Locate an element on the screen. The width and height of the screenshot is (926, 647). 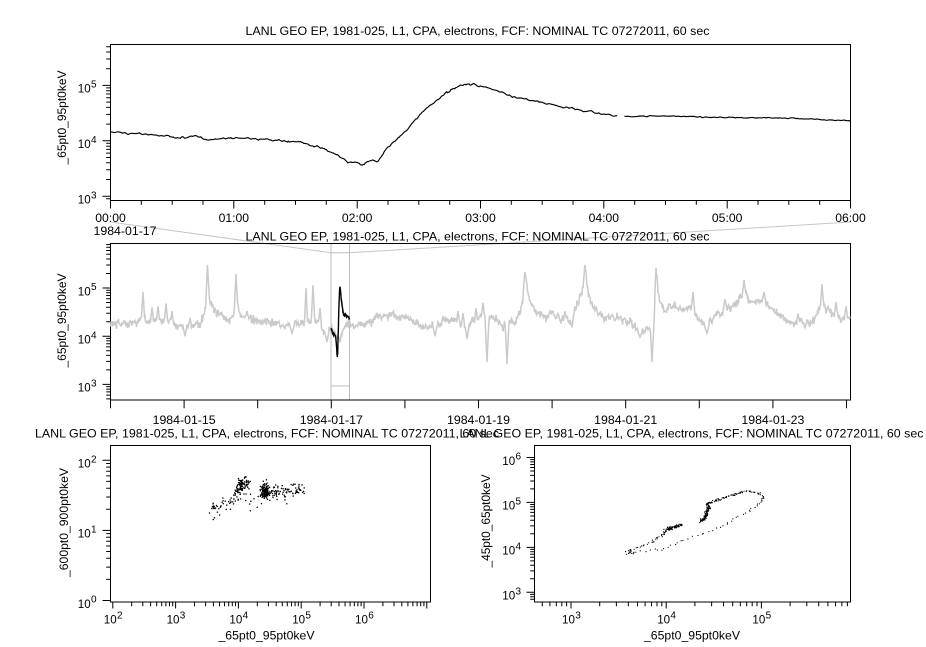
svg-text: _600pt0_900pt0keV is located at coordinates (64, 523).